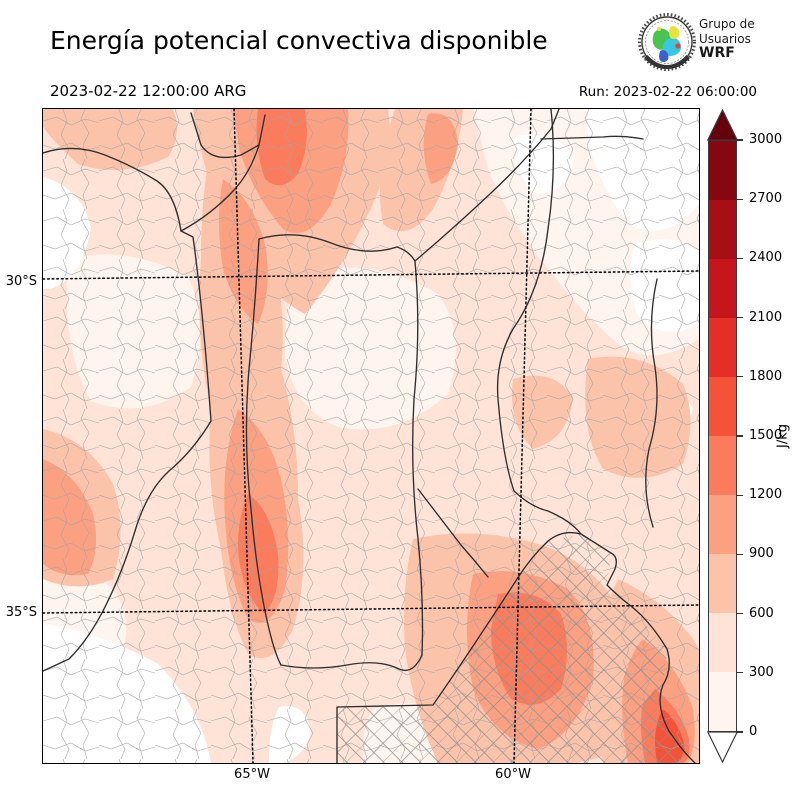 This screenshot has height=800, width=800. Describe the element at coordinates (761, 554) in the screenshot. I see `colorbar-tick-label: 900` at that location.